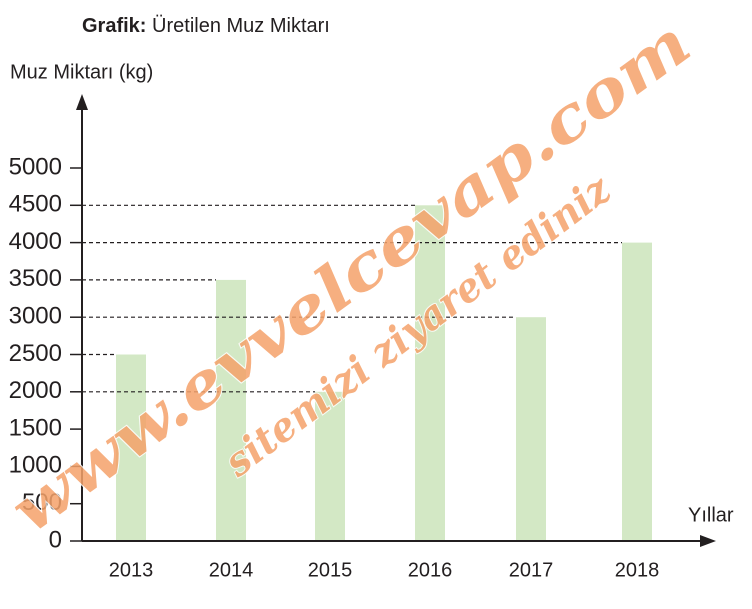  I want to click on y-tick-label: 4000, so click(35, 241).